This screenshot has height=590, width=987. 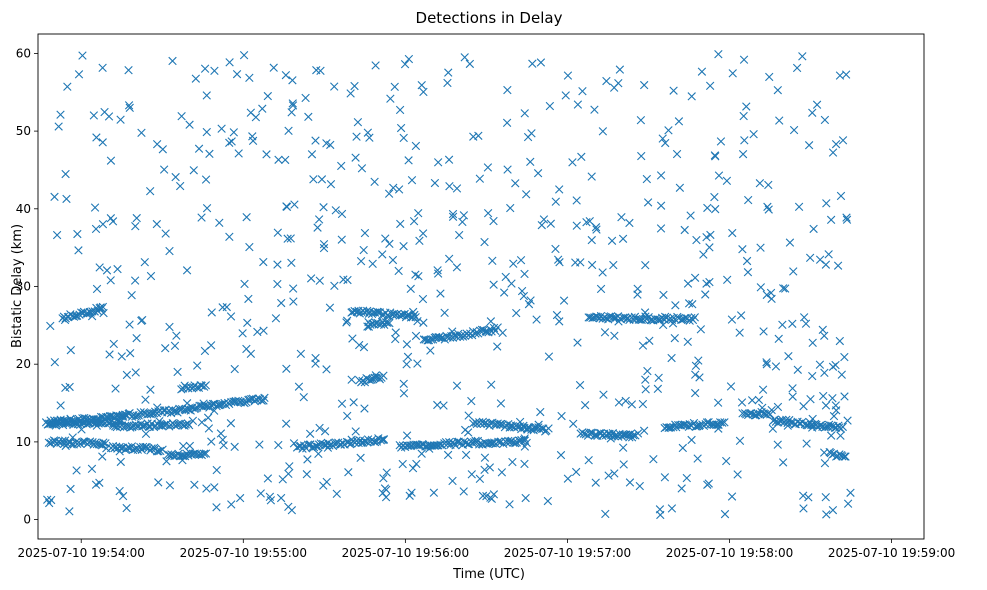 I want to click on y-tick-label: 10, so click(x=23, y=442).